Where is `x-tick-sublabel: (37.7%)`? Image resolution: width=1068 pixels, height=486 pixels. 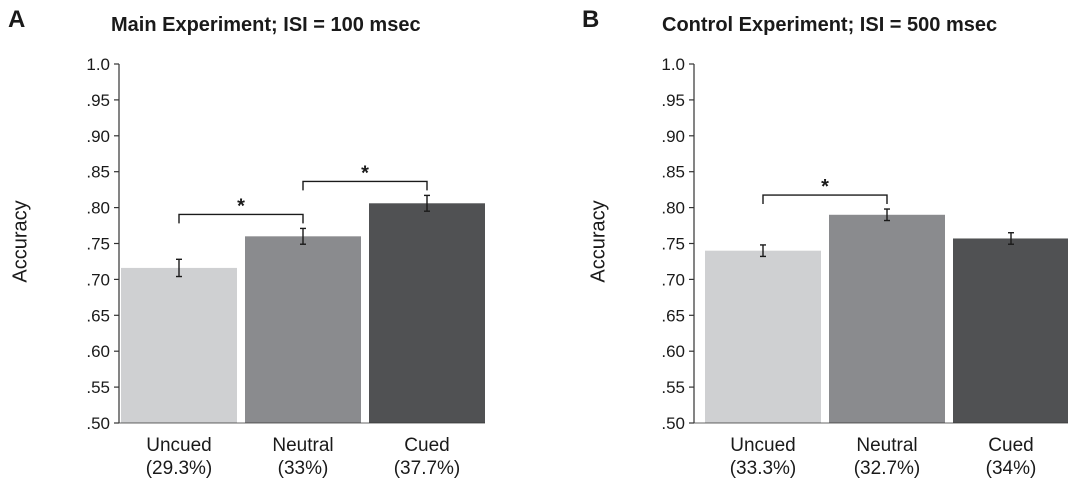
x-tick-sublabel: (37.7%) is located at coordinates (427, 468).